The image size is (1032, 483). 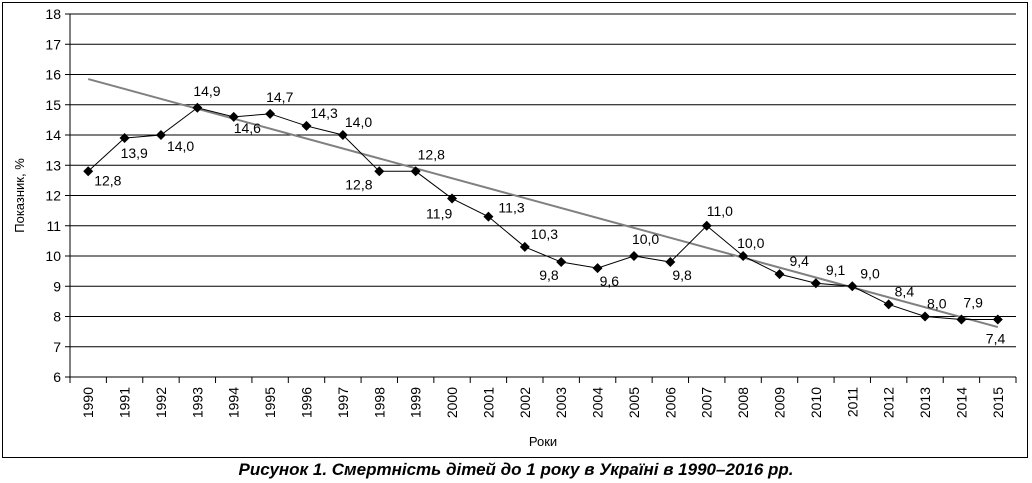 What do you see at coordinates (161, 402) in the screenshot?
I see `x-tick-label: 1992` at bounding box center [161, 402].